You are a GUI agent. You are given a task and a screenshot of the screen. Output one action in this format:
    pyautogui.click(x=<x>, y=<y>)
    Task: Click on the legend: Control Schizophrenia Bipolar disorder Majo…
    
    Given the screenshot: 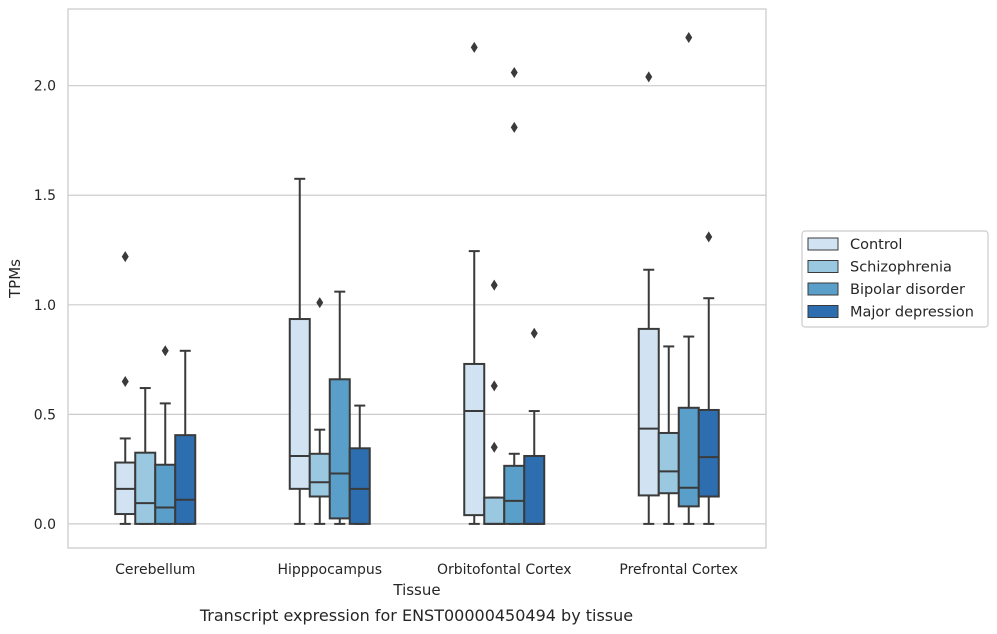 What is the action you would take?
    pyautogui.click(x=895, y=279)
    